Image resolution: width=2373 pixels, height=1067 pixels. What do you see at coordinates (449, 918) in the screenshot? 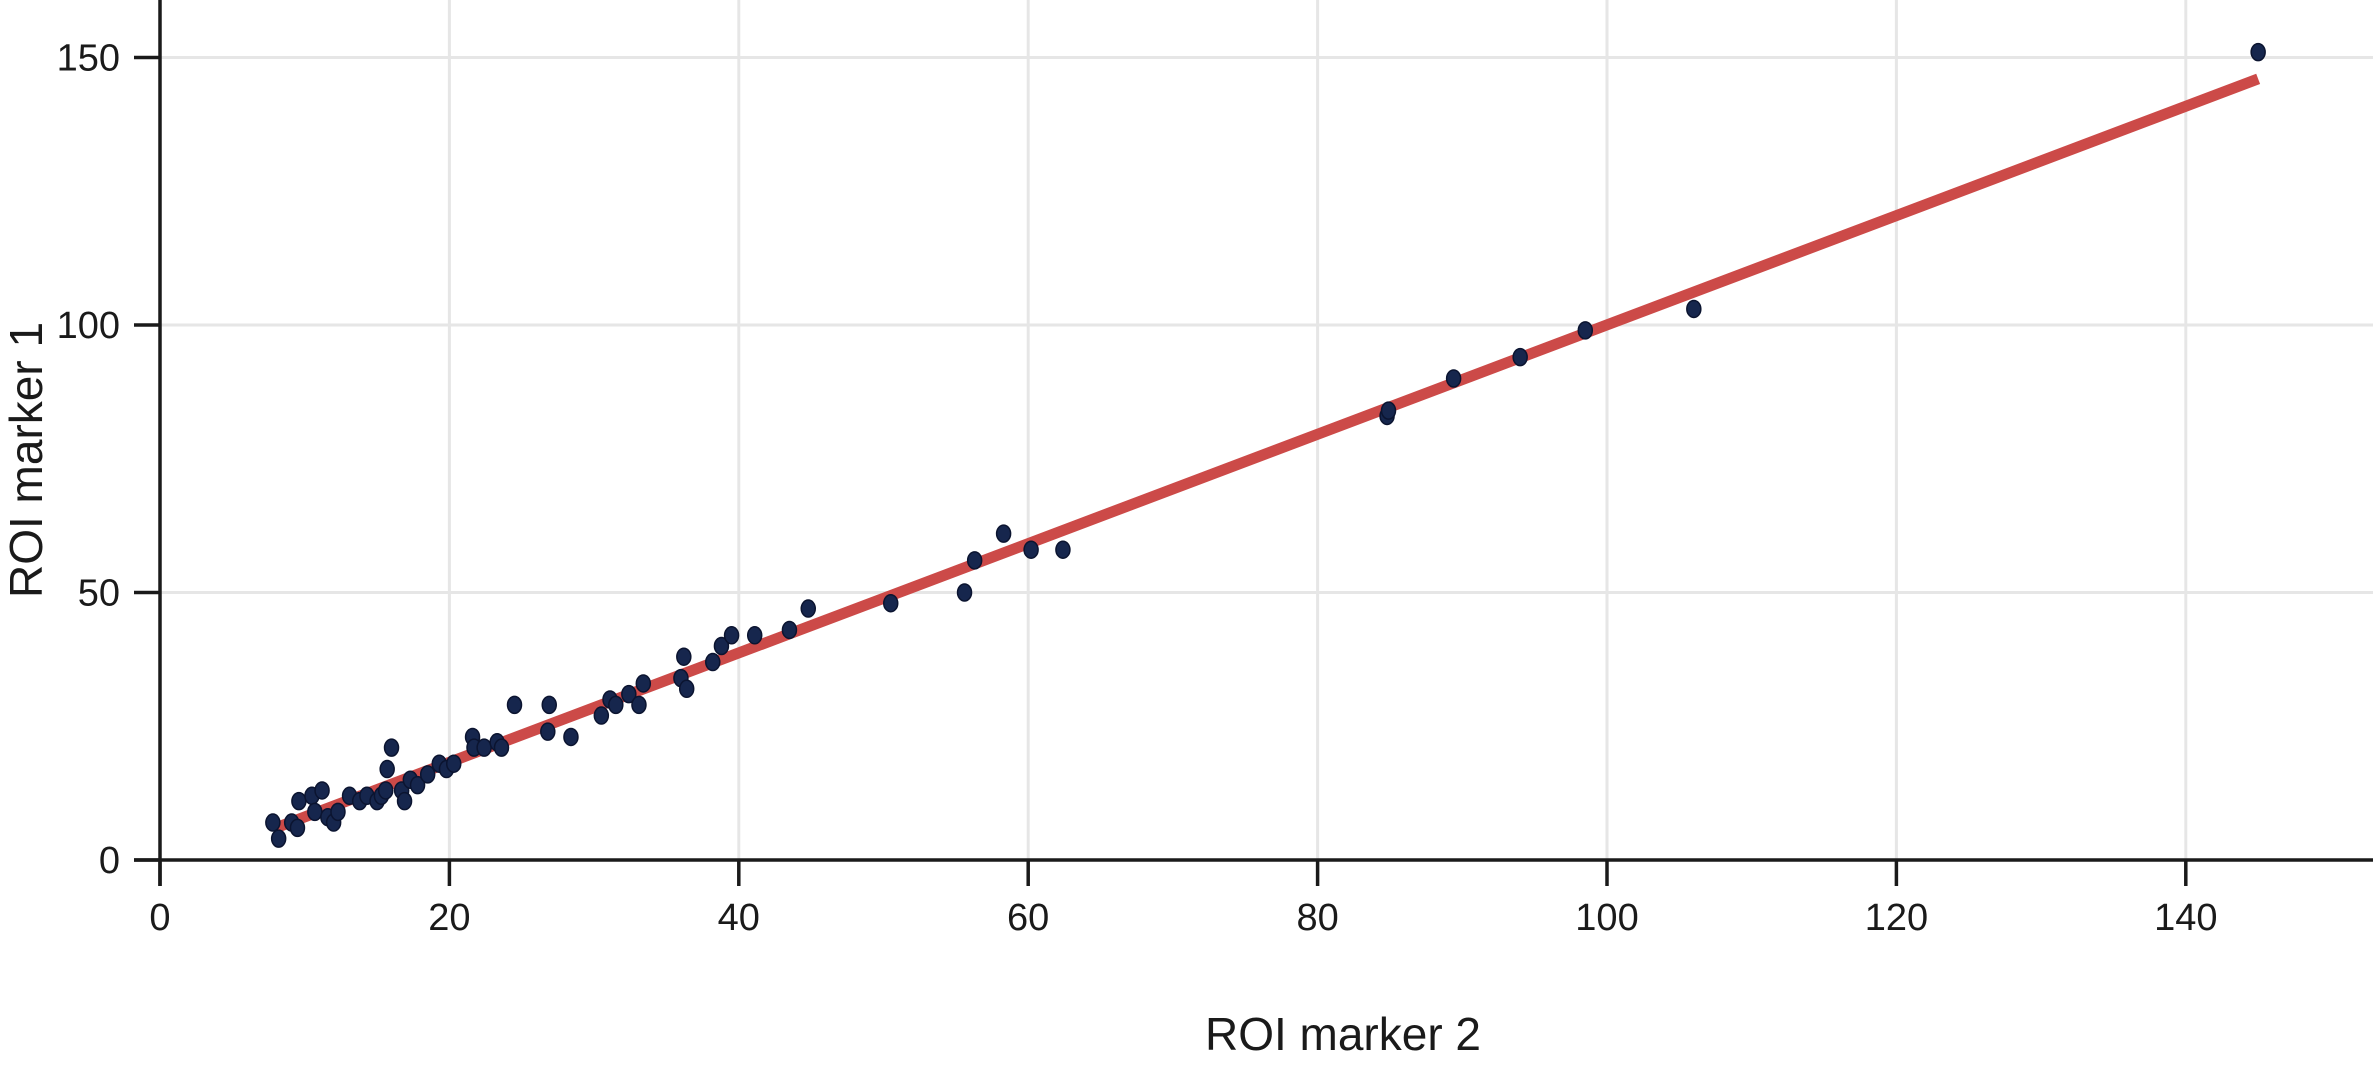
I see `x-tick-label: 20` at bounding box center [449, 918].